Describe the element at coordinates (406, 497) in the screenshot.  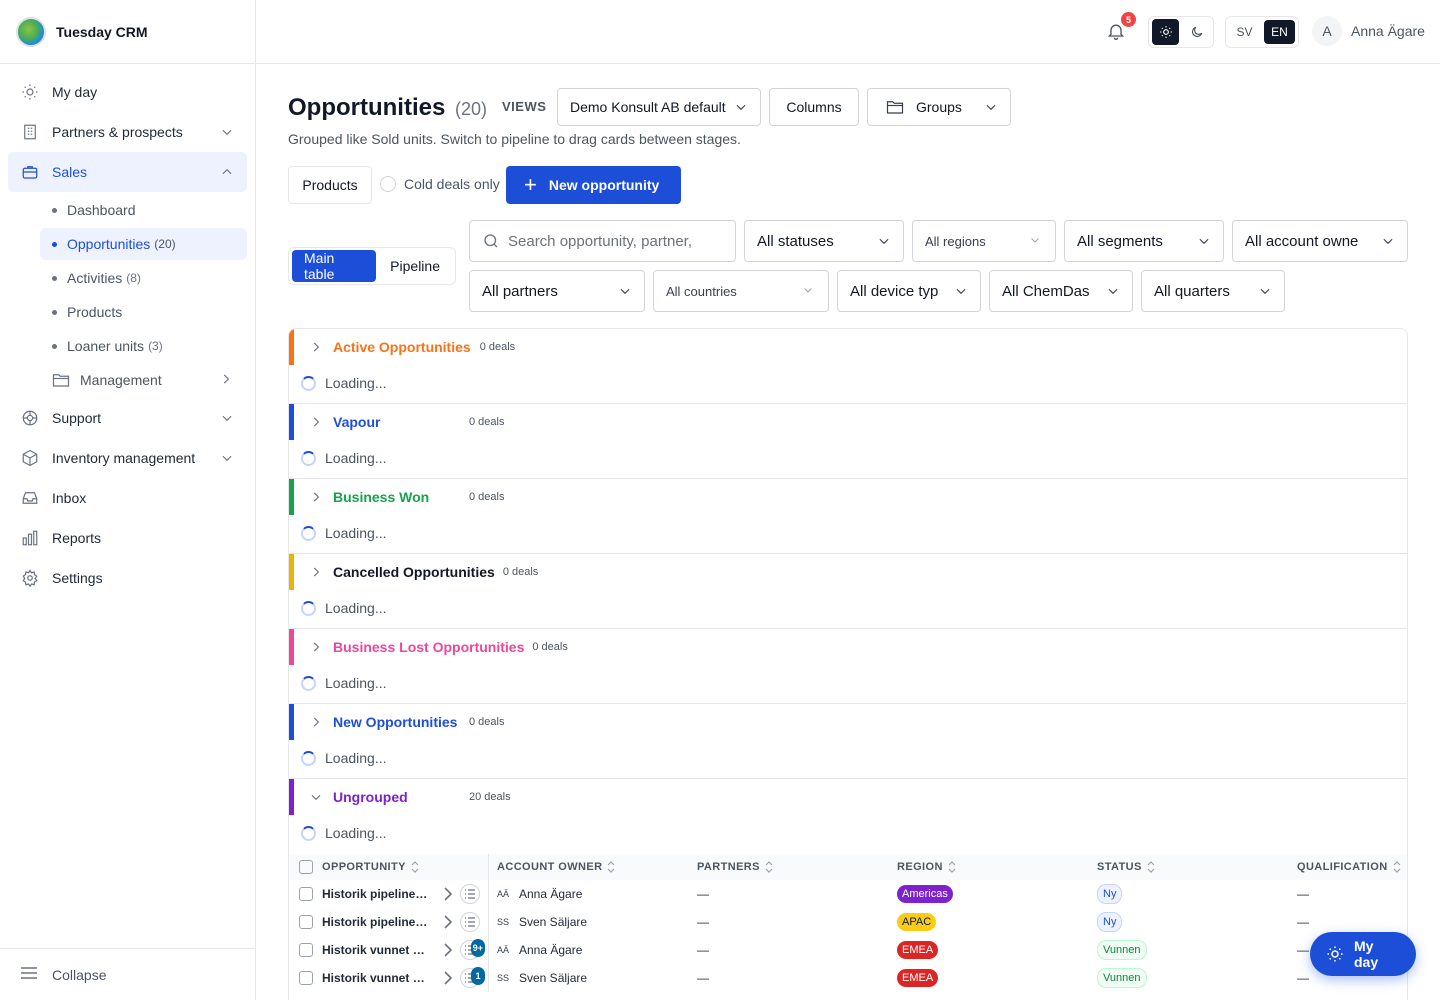
I see `group-header: Business Won 0 deals` at that location.